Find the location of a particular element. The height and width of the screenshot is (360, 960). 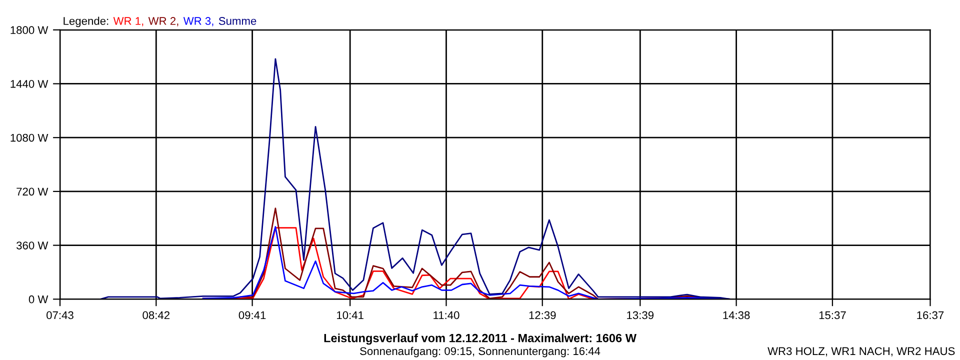

x-tick-label: 10:41 is located at coordinates (350, 315).